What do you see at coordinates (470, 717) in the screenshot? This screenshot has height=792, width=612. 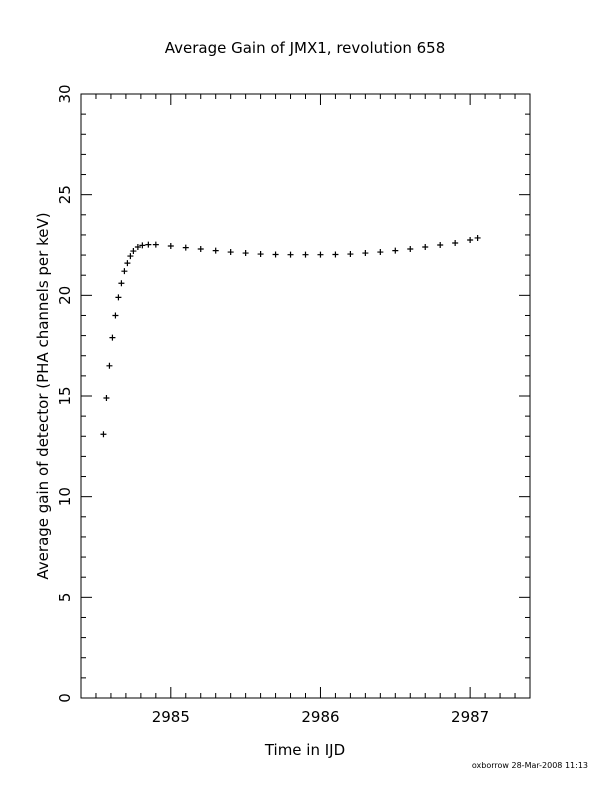 I see `x-tick-label: 2987` at bounding box center [470, 717].